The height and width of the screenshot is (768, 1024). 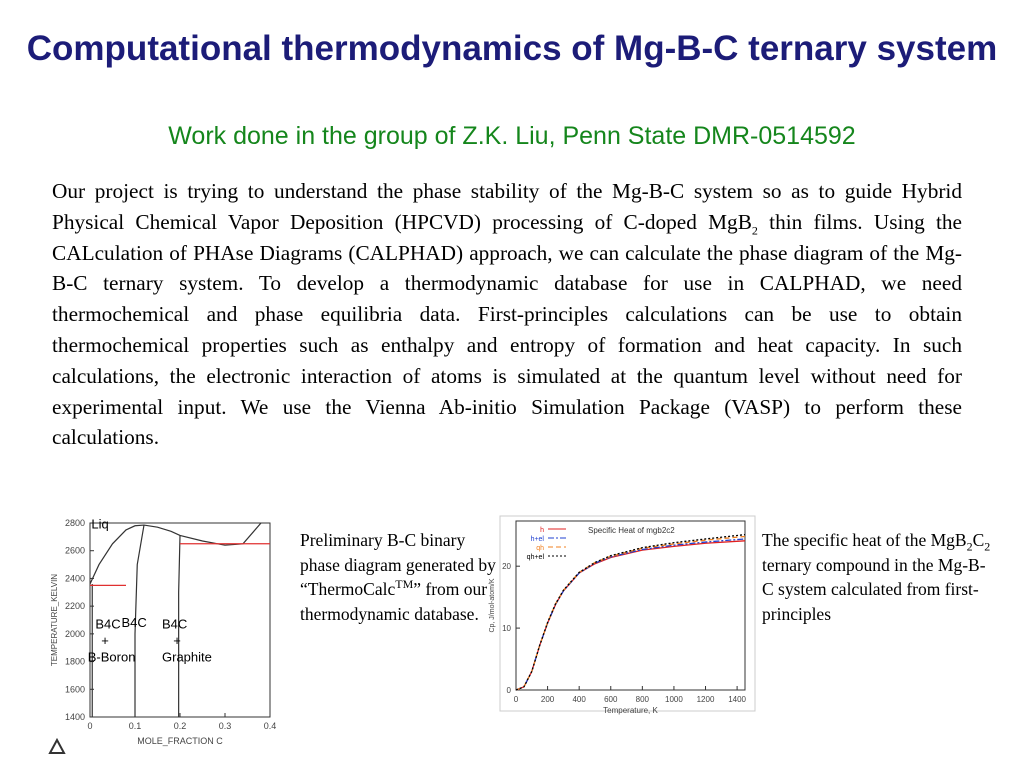 I want to click on x-tick-label: 0.4, so click(x=270, y=726).